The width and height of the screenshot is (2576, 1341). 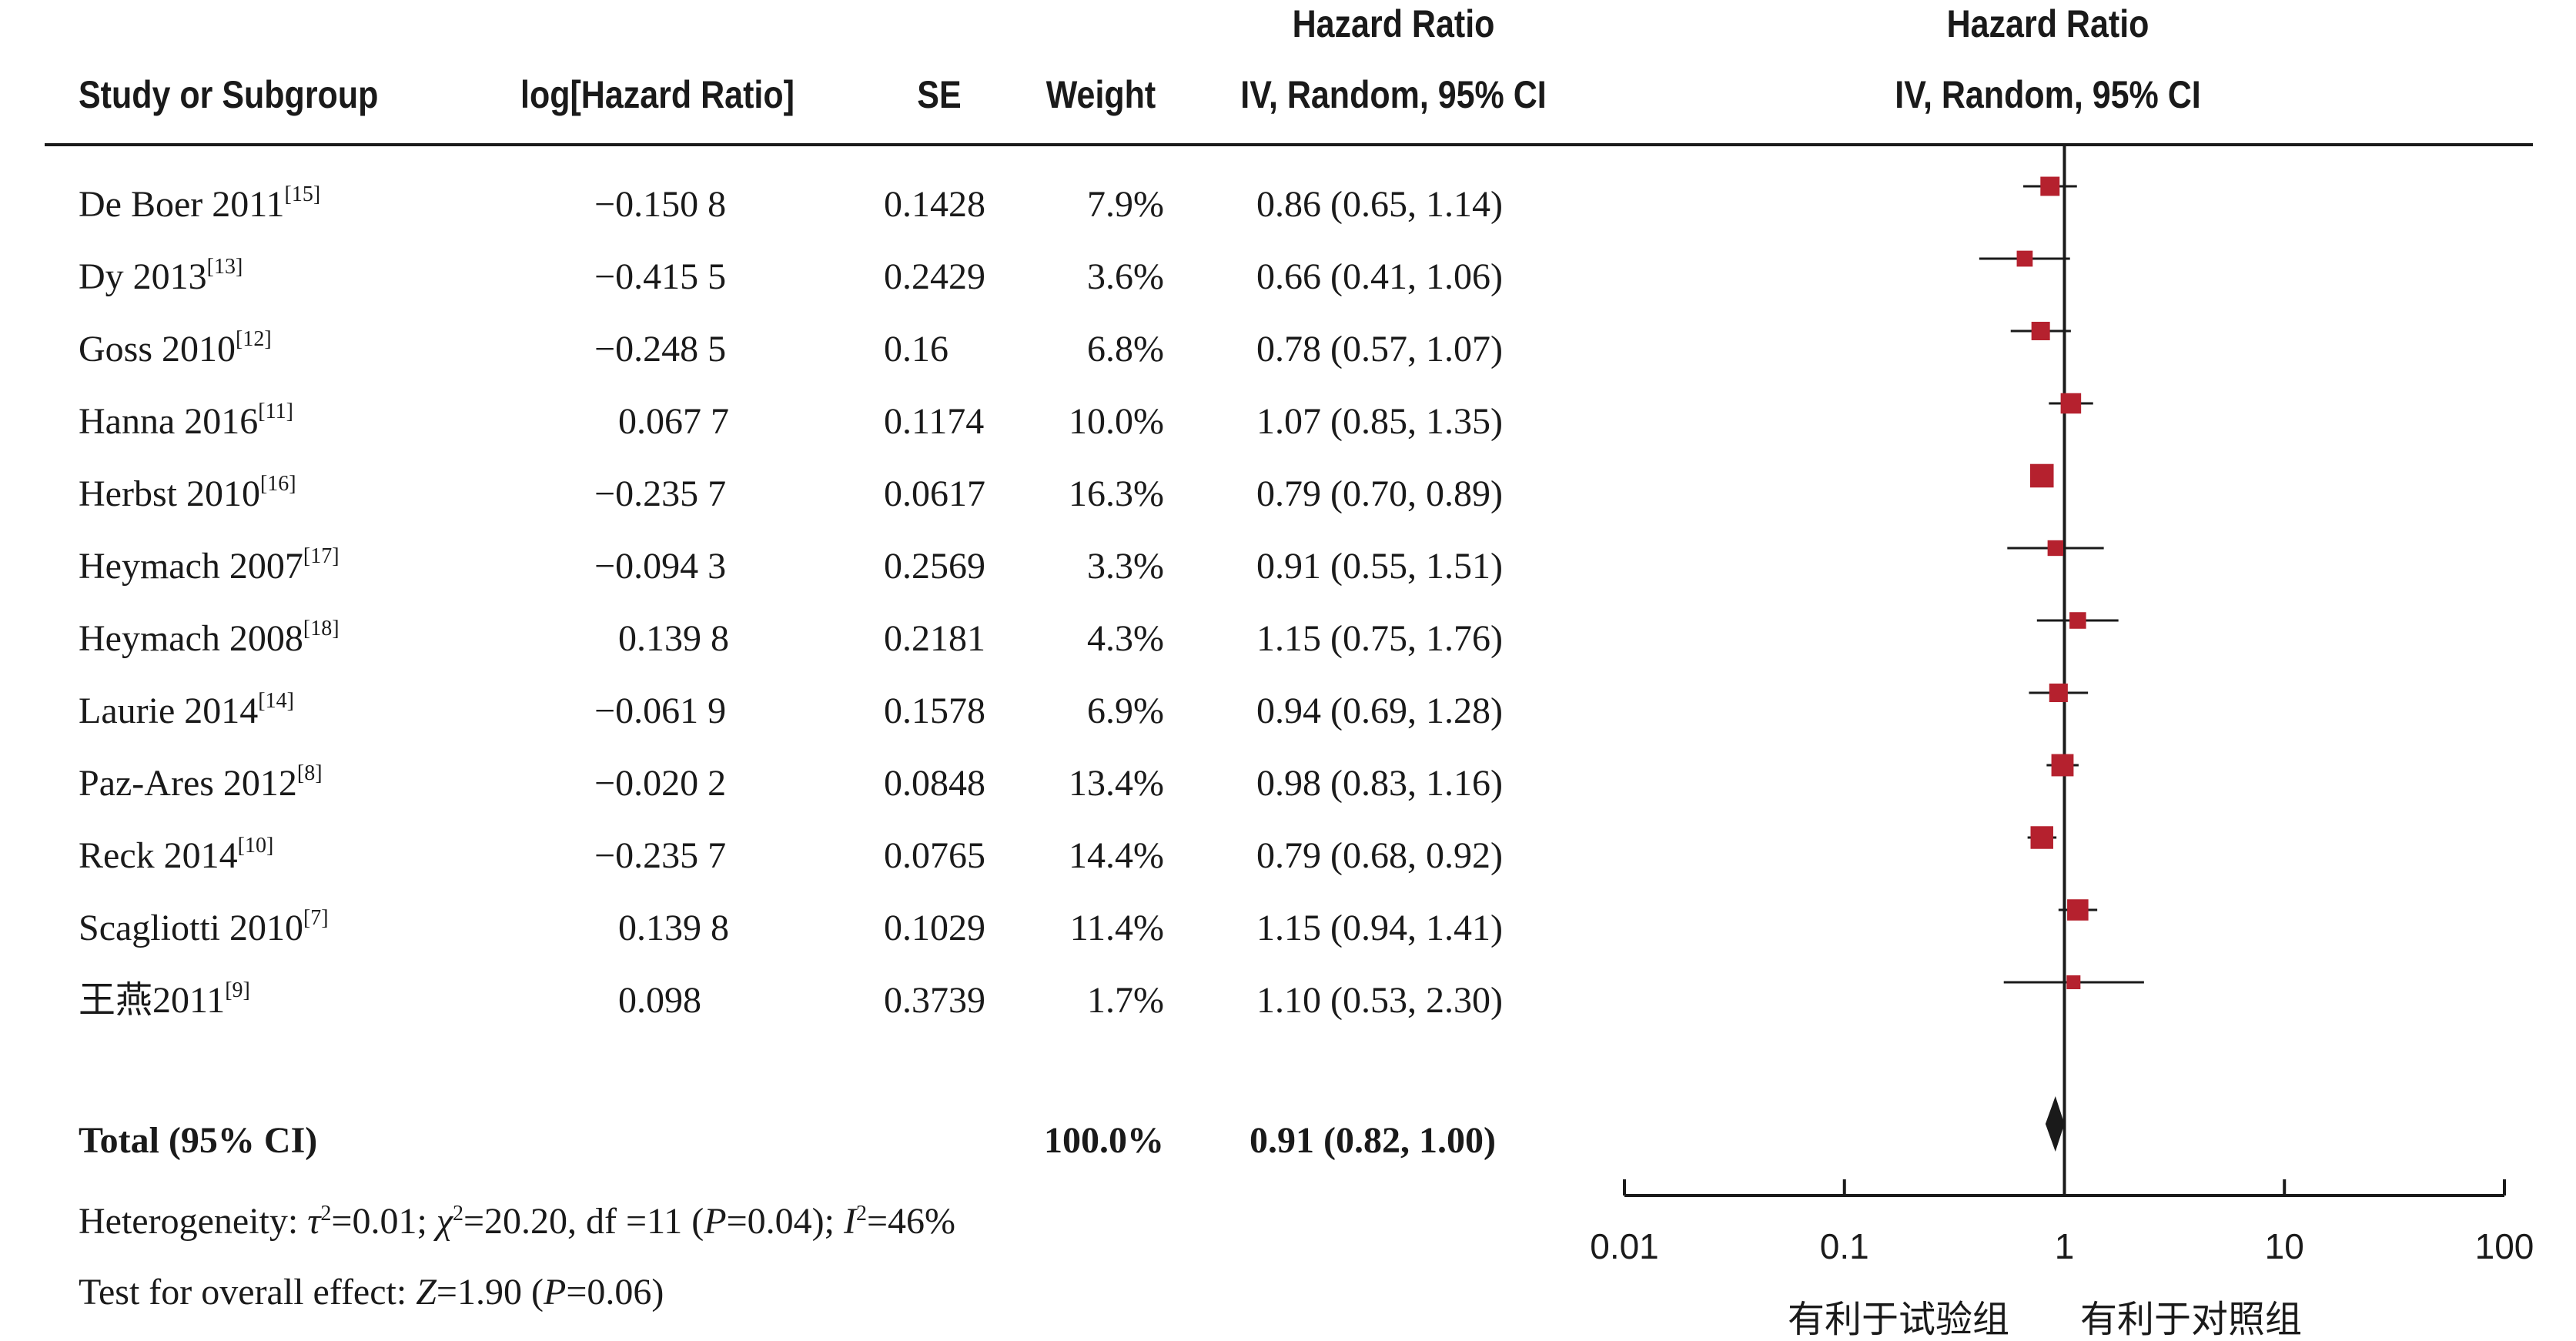 I want to click on study-loghr: −0.094 3, so click(x=661, y=566).